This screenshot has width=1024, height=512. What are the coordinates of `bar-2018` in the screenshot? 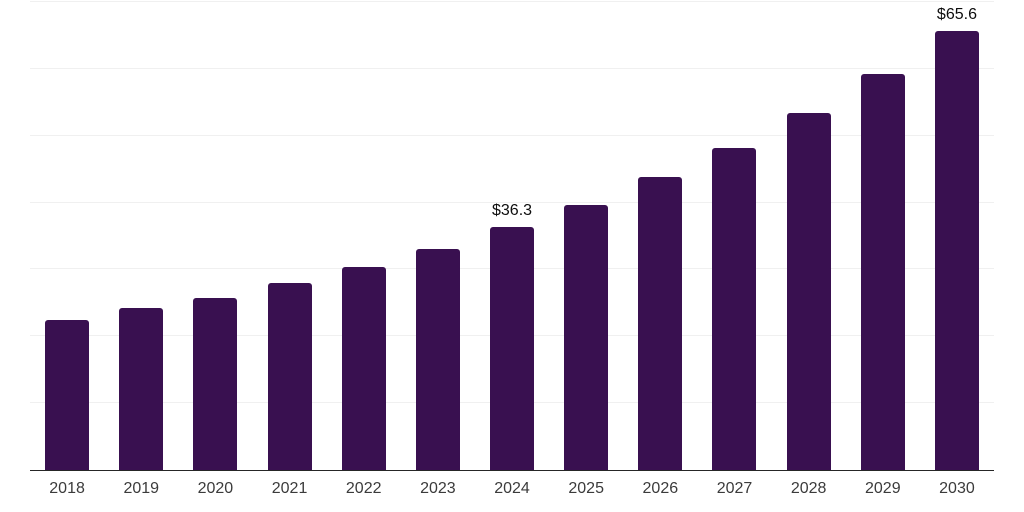 It's located at (67, 394).